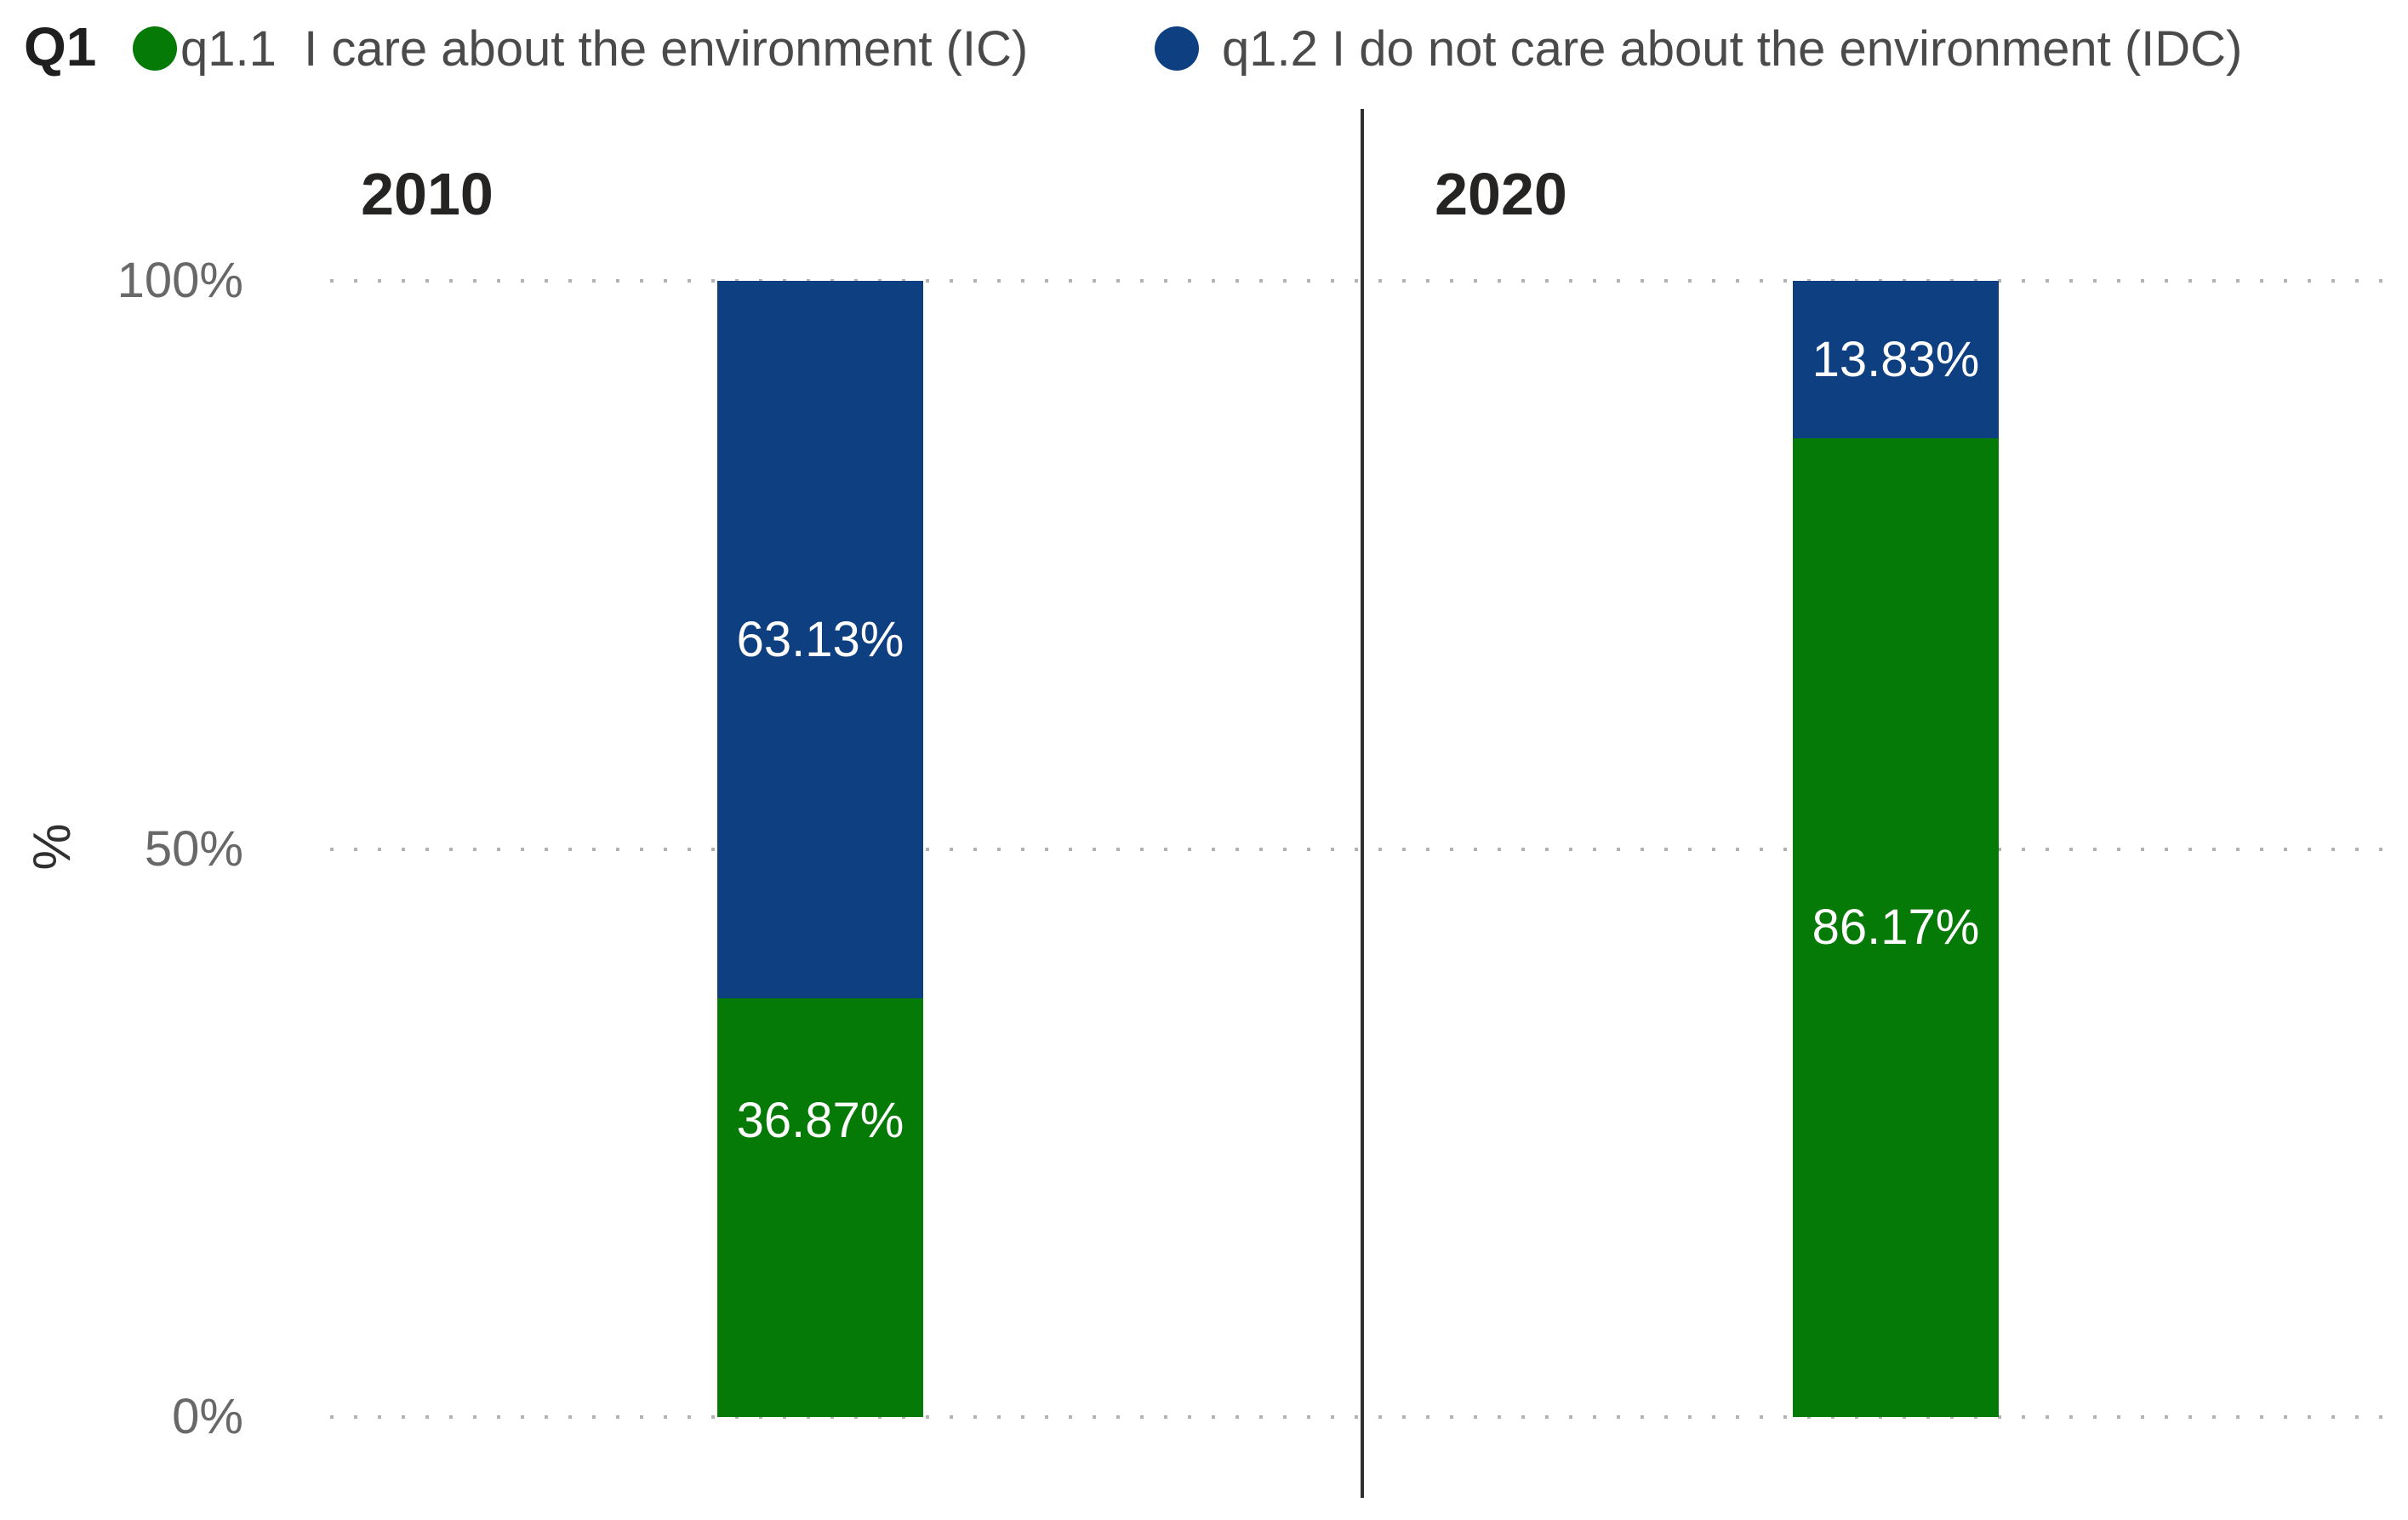 The height and width of the screenshot is (1520, 2408). I want to click on segment-ic-2020: 86.17%, so click(1896, 927).